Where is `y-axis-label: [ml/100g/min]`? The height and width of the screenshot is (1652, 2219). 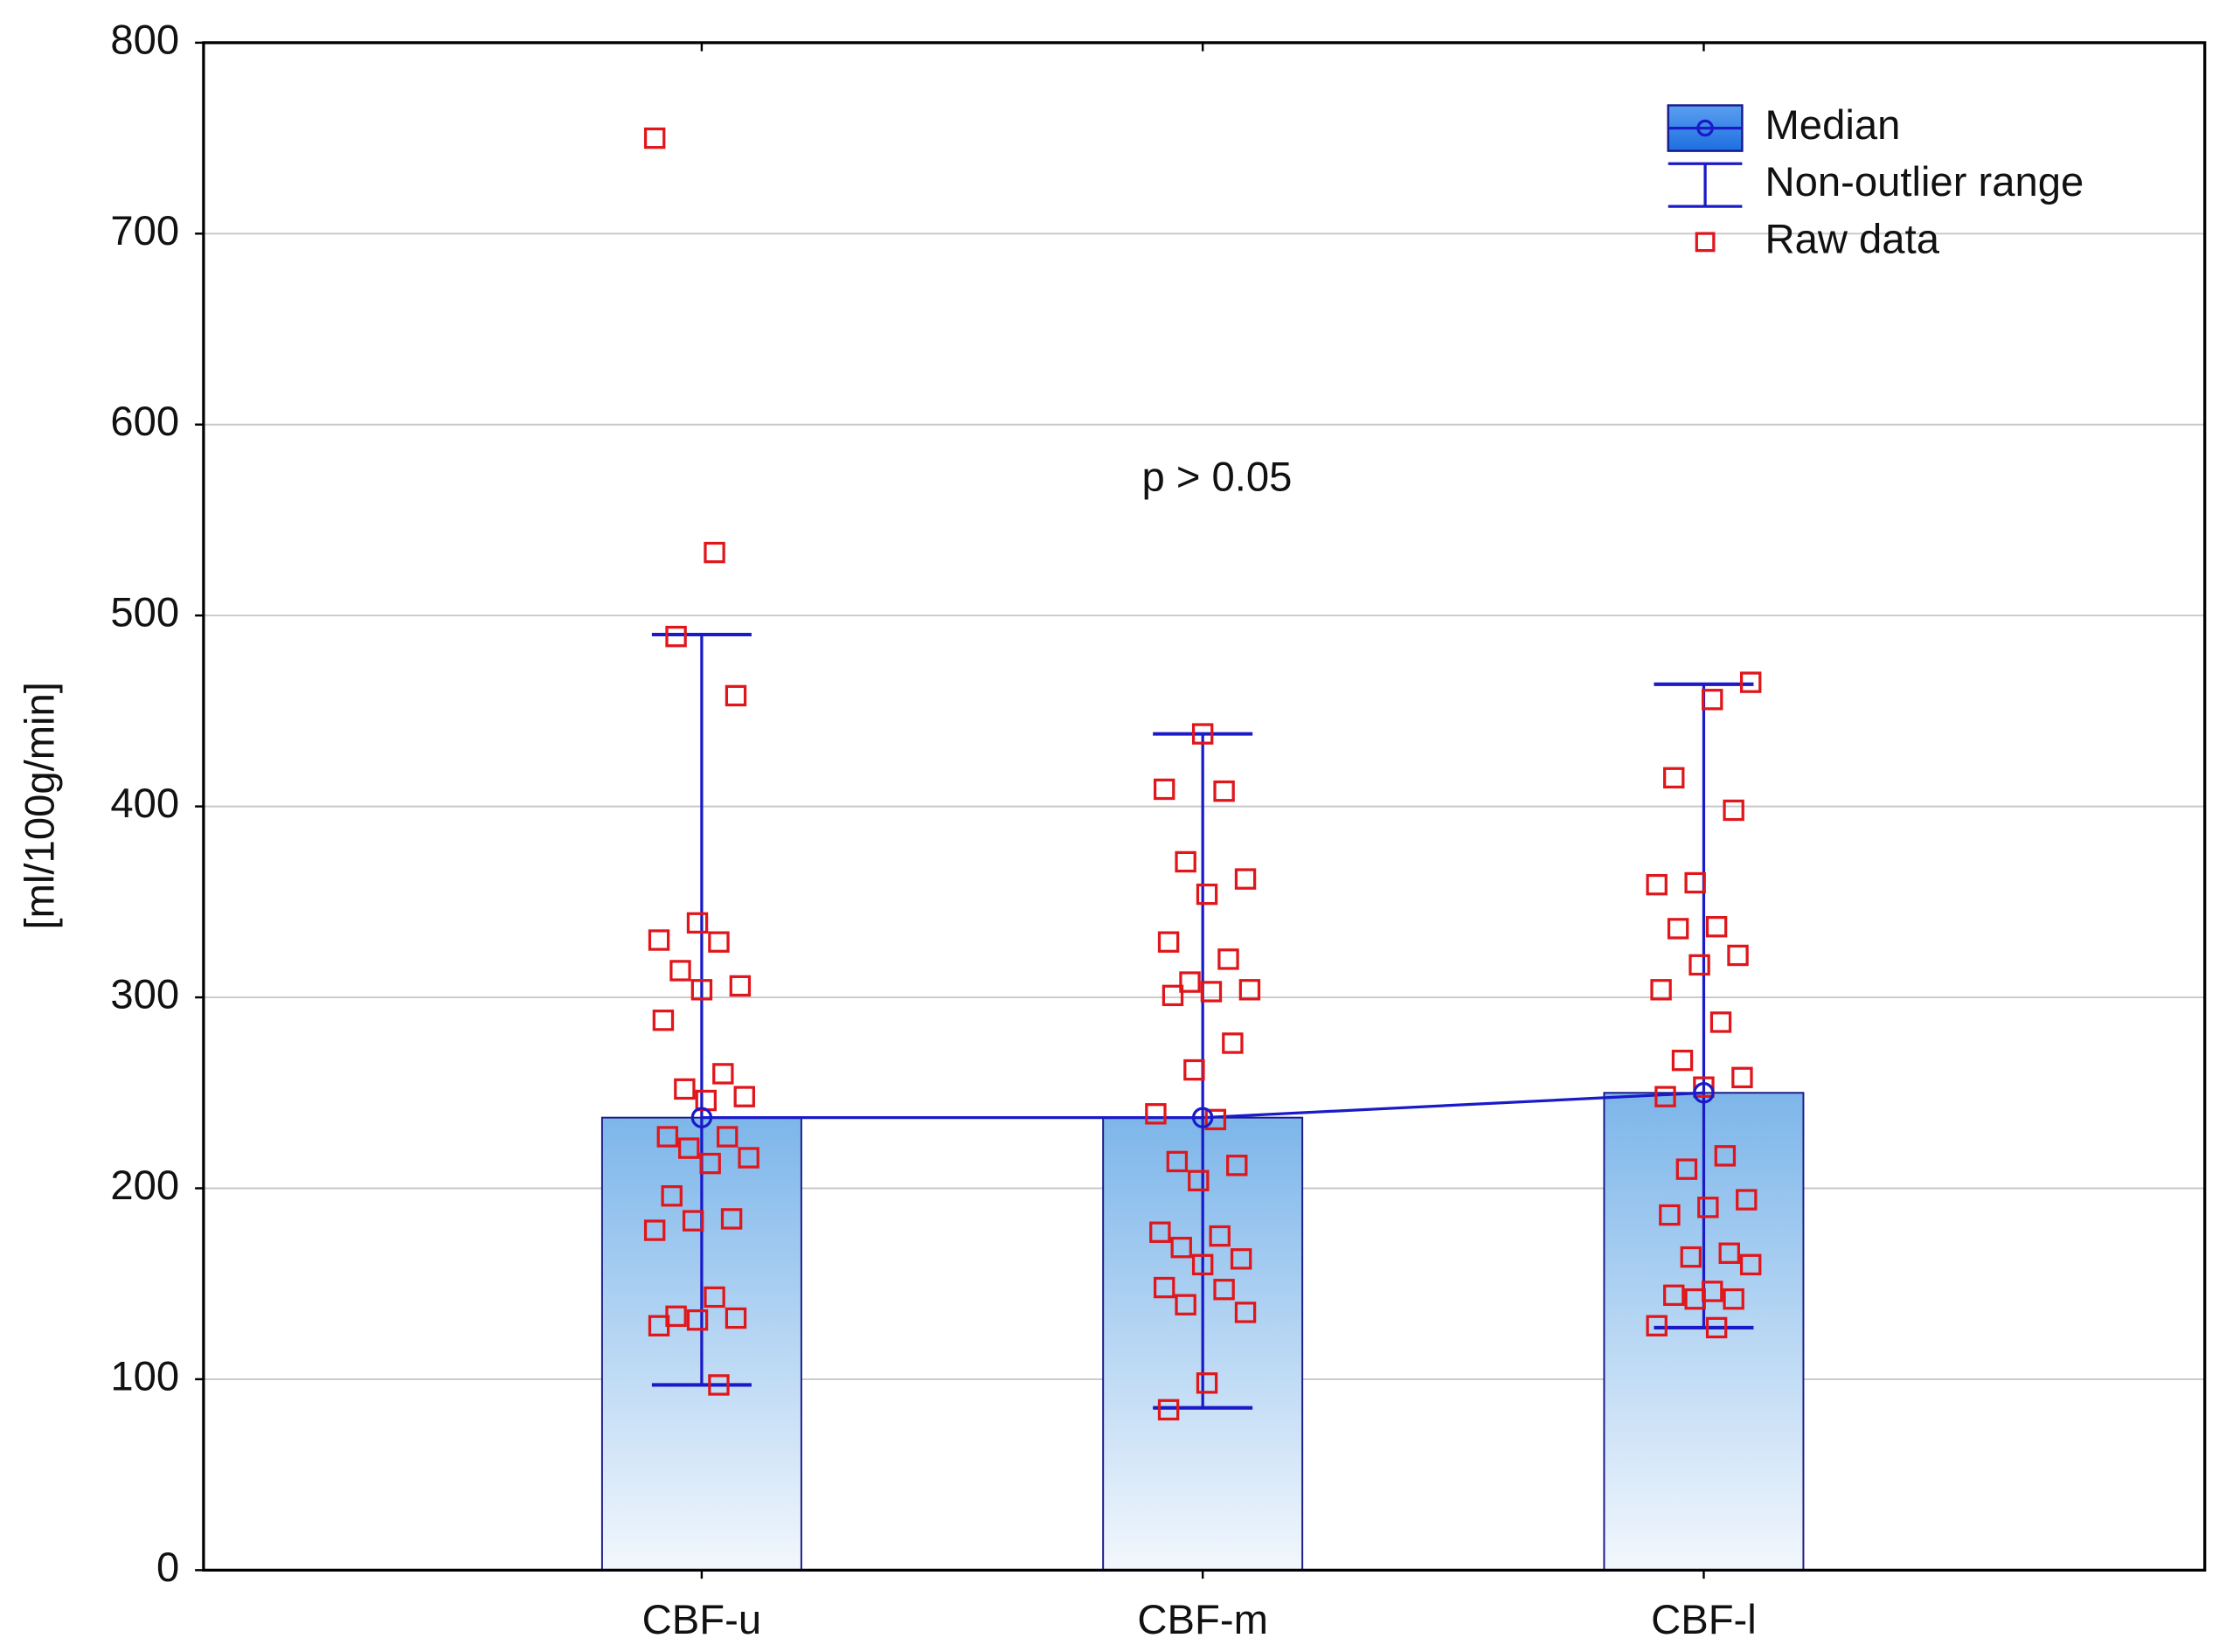 y-axis-label: [ml/100g/min] is located at coordinates (40, 806).